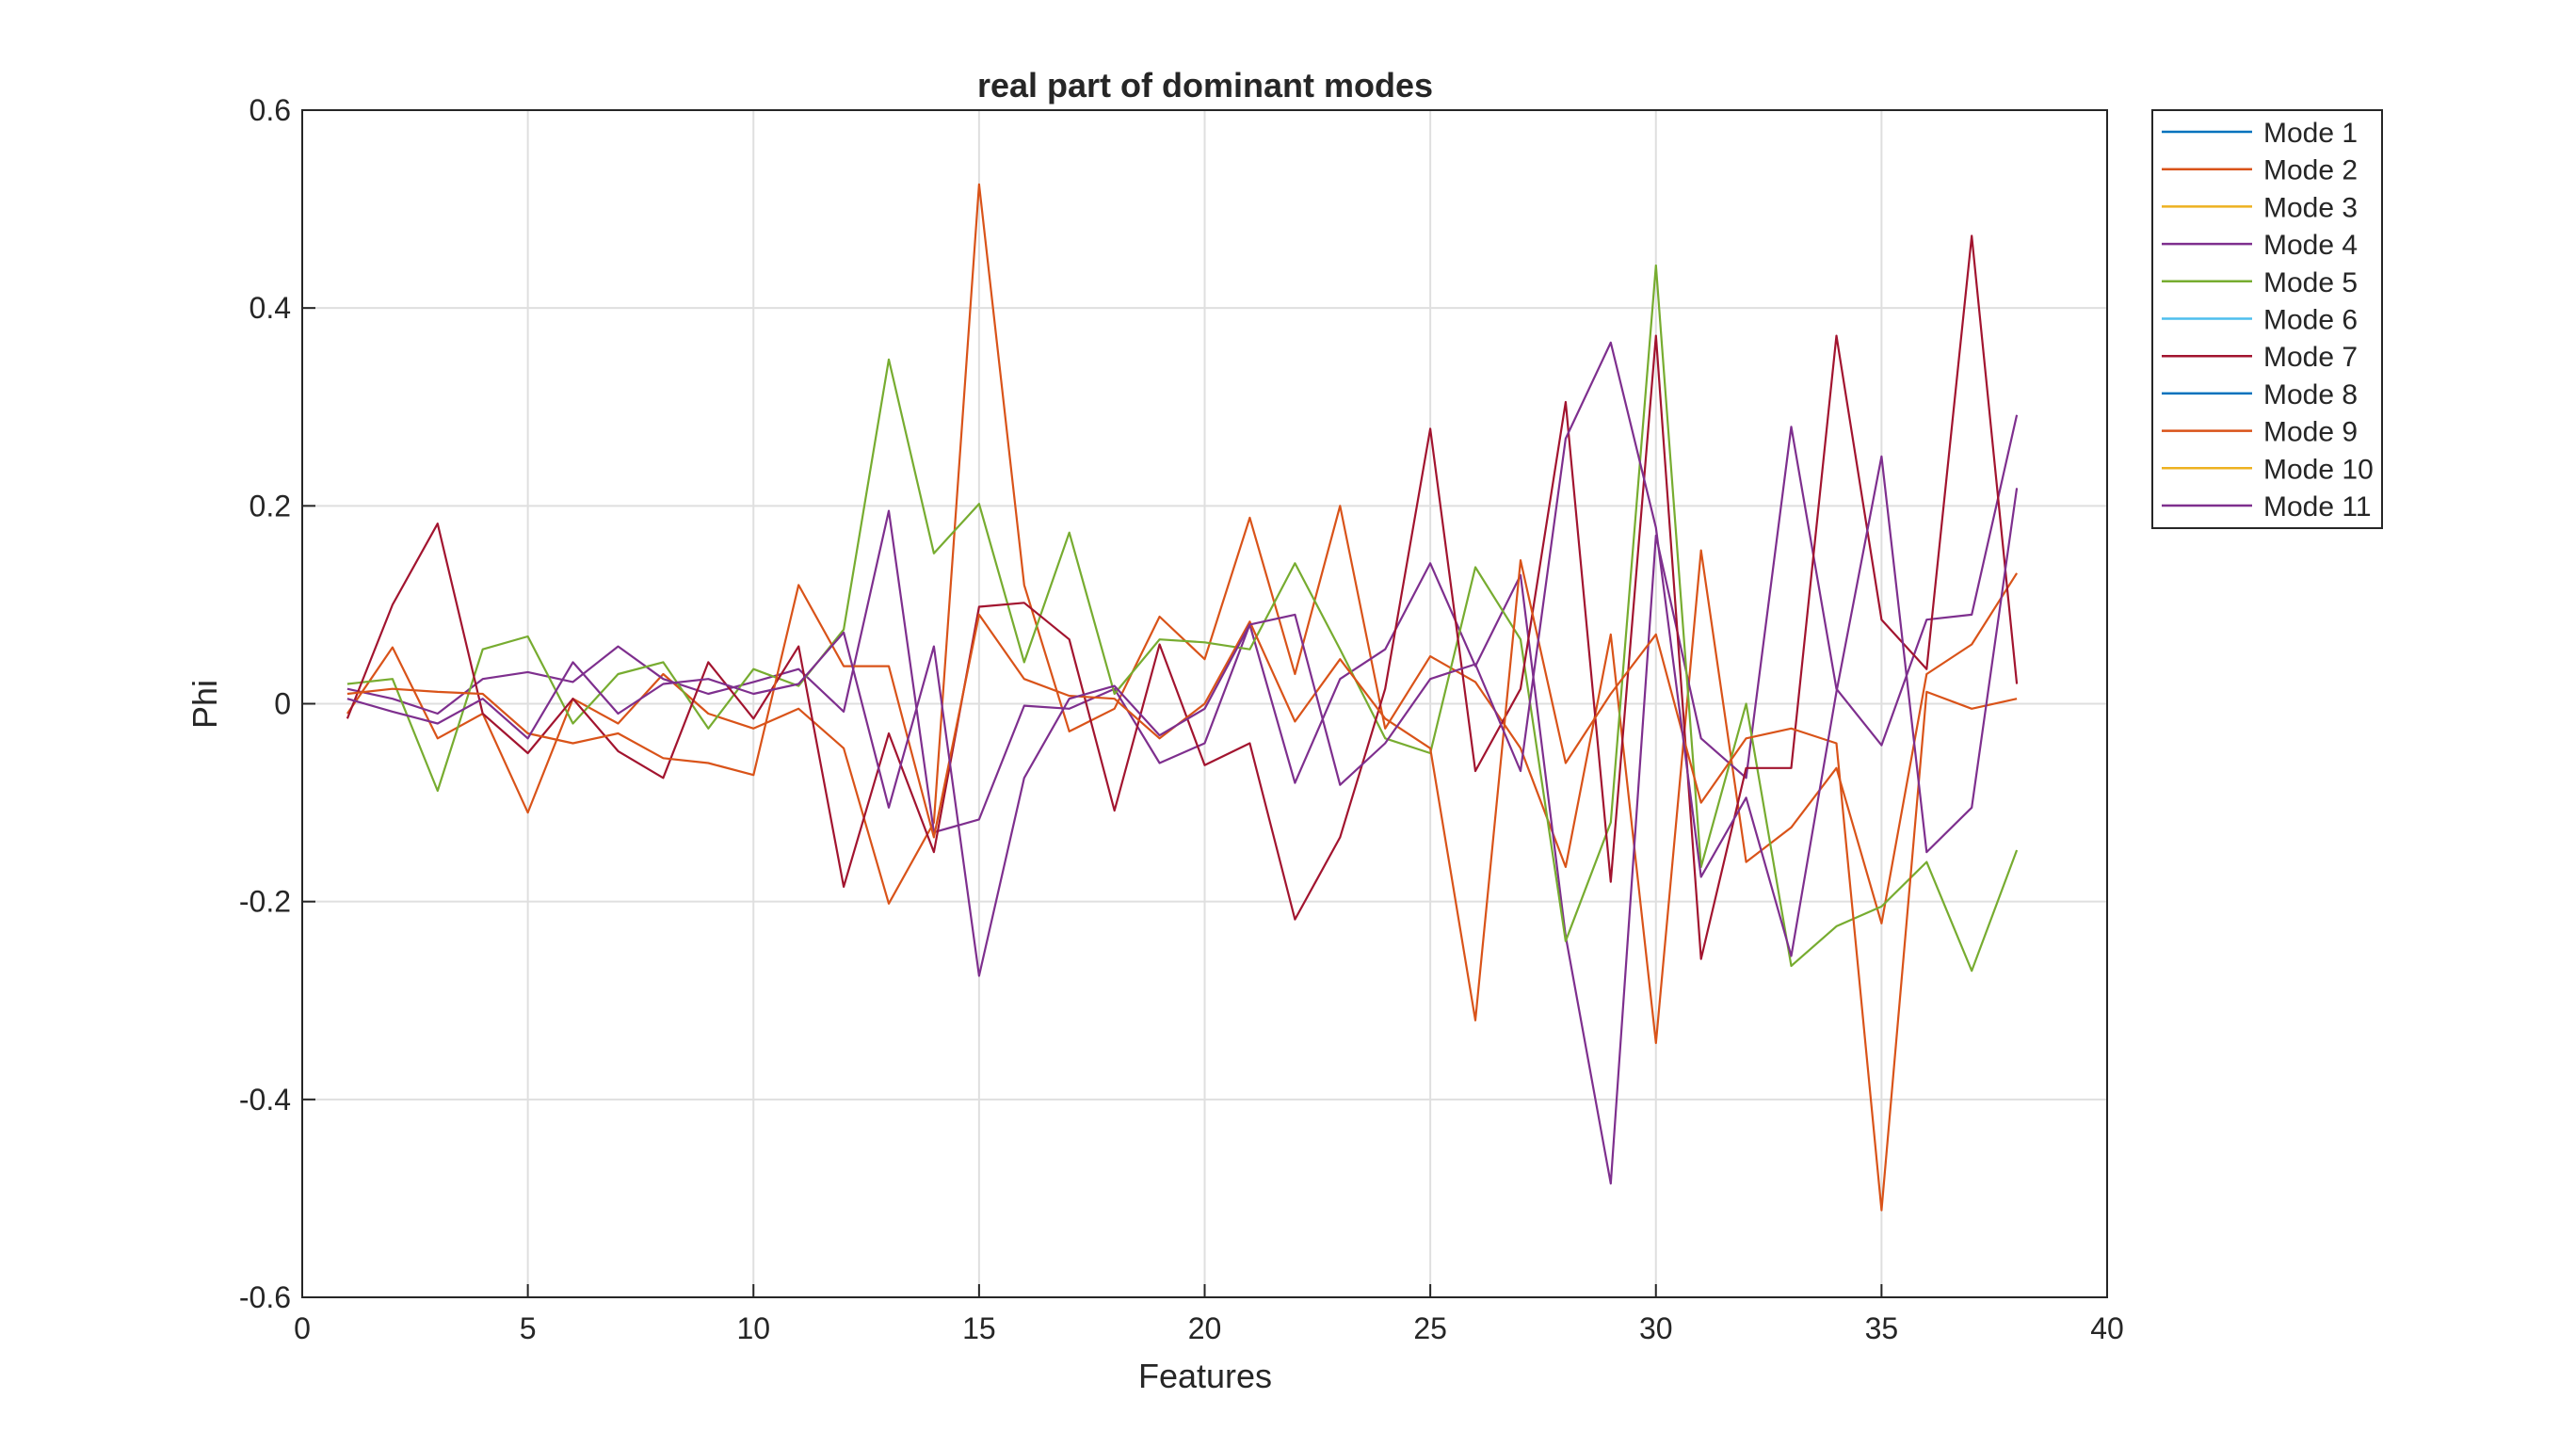 Image resolution: width=2576 pixels, height=1447 pixels. What do you see at coordinates (2260, 245) in the screenshot?
I see `legend-item: Mode 4` at bounding box center [2260, 245].